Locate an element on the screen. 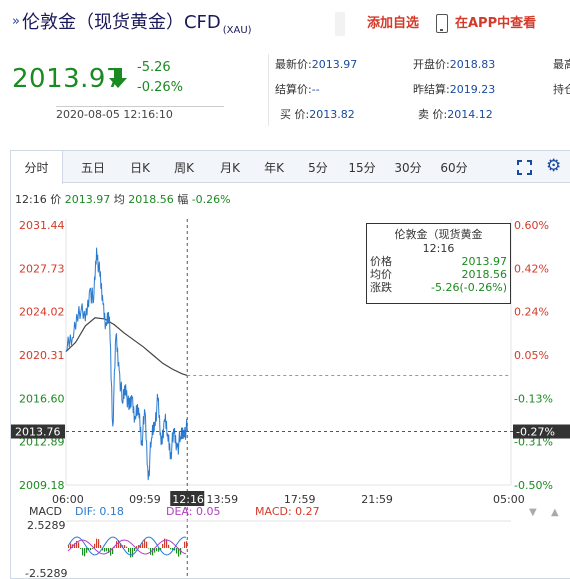 The image size is (570, 579). prev-settle-label: 昨结算: is located at coordinates (431, 89).